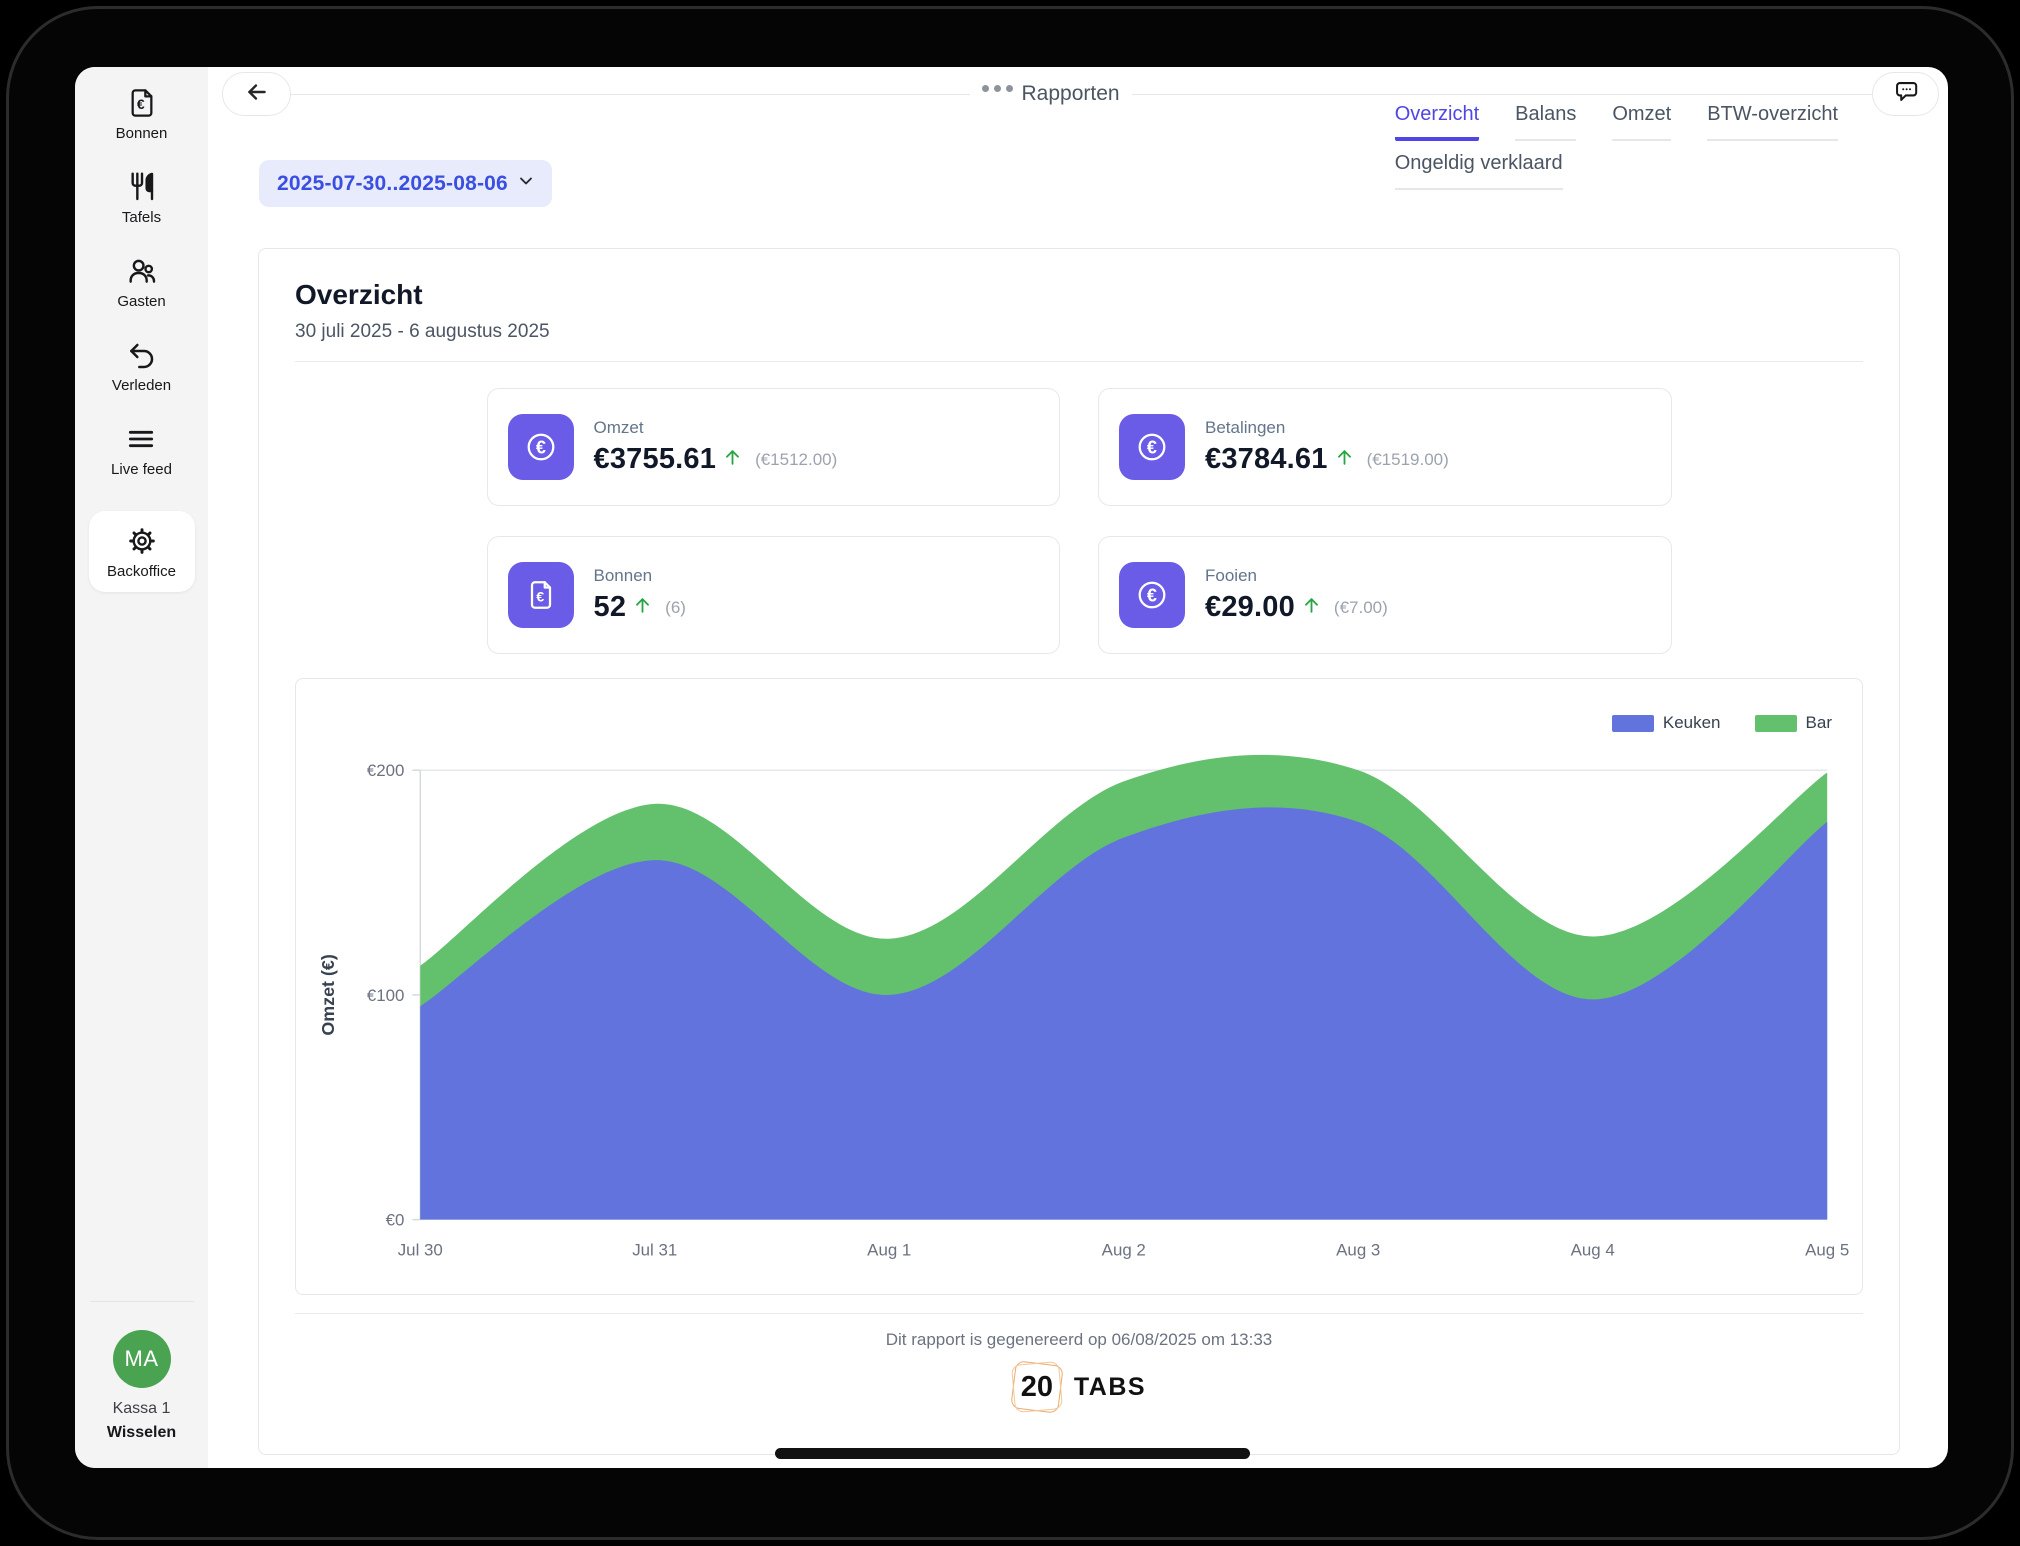  I want to click on svg-text: Jul 31, so click(654, 1249).